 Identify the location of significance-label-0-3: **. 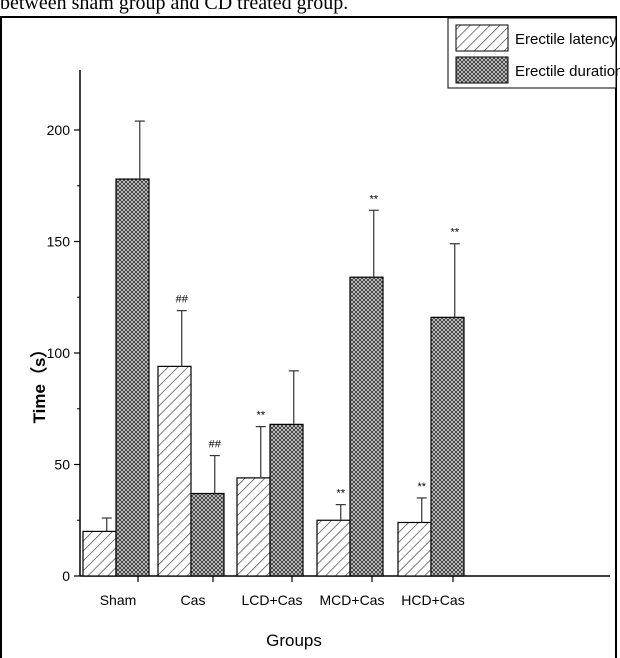
(340, 494).